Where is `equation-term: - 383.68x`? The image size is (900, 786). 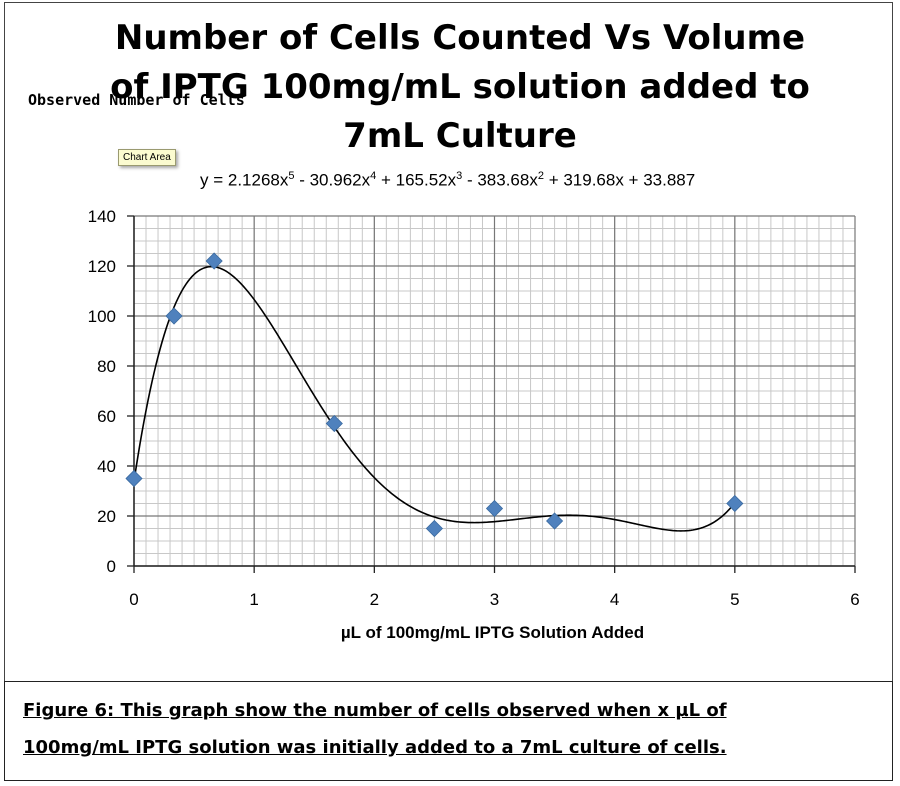 equation-term: - 383.68x is located at coordinates (500, 180).